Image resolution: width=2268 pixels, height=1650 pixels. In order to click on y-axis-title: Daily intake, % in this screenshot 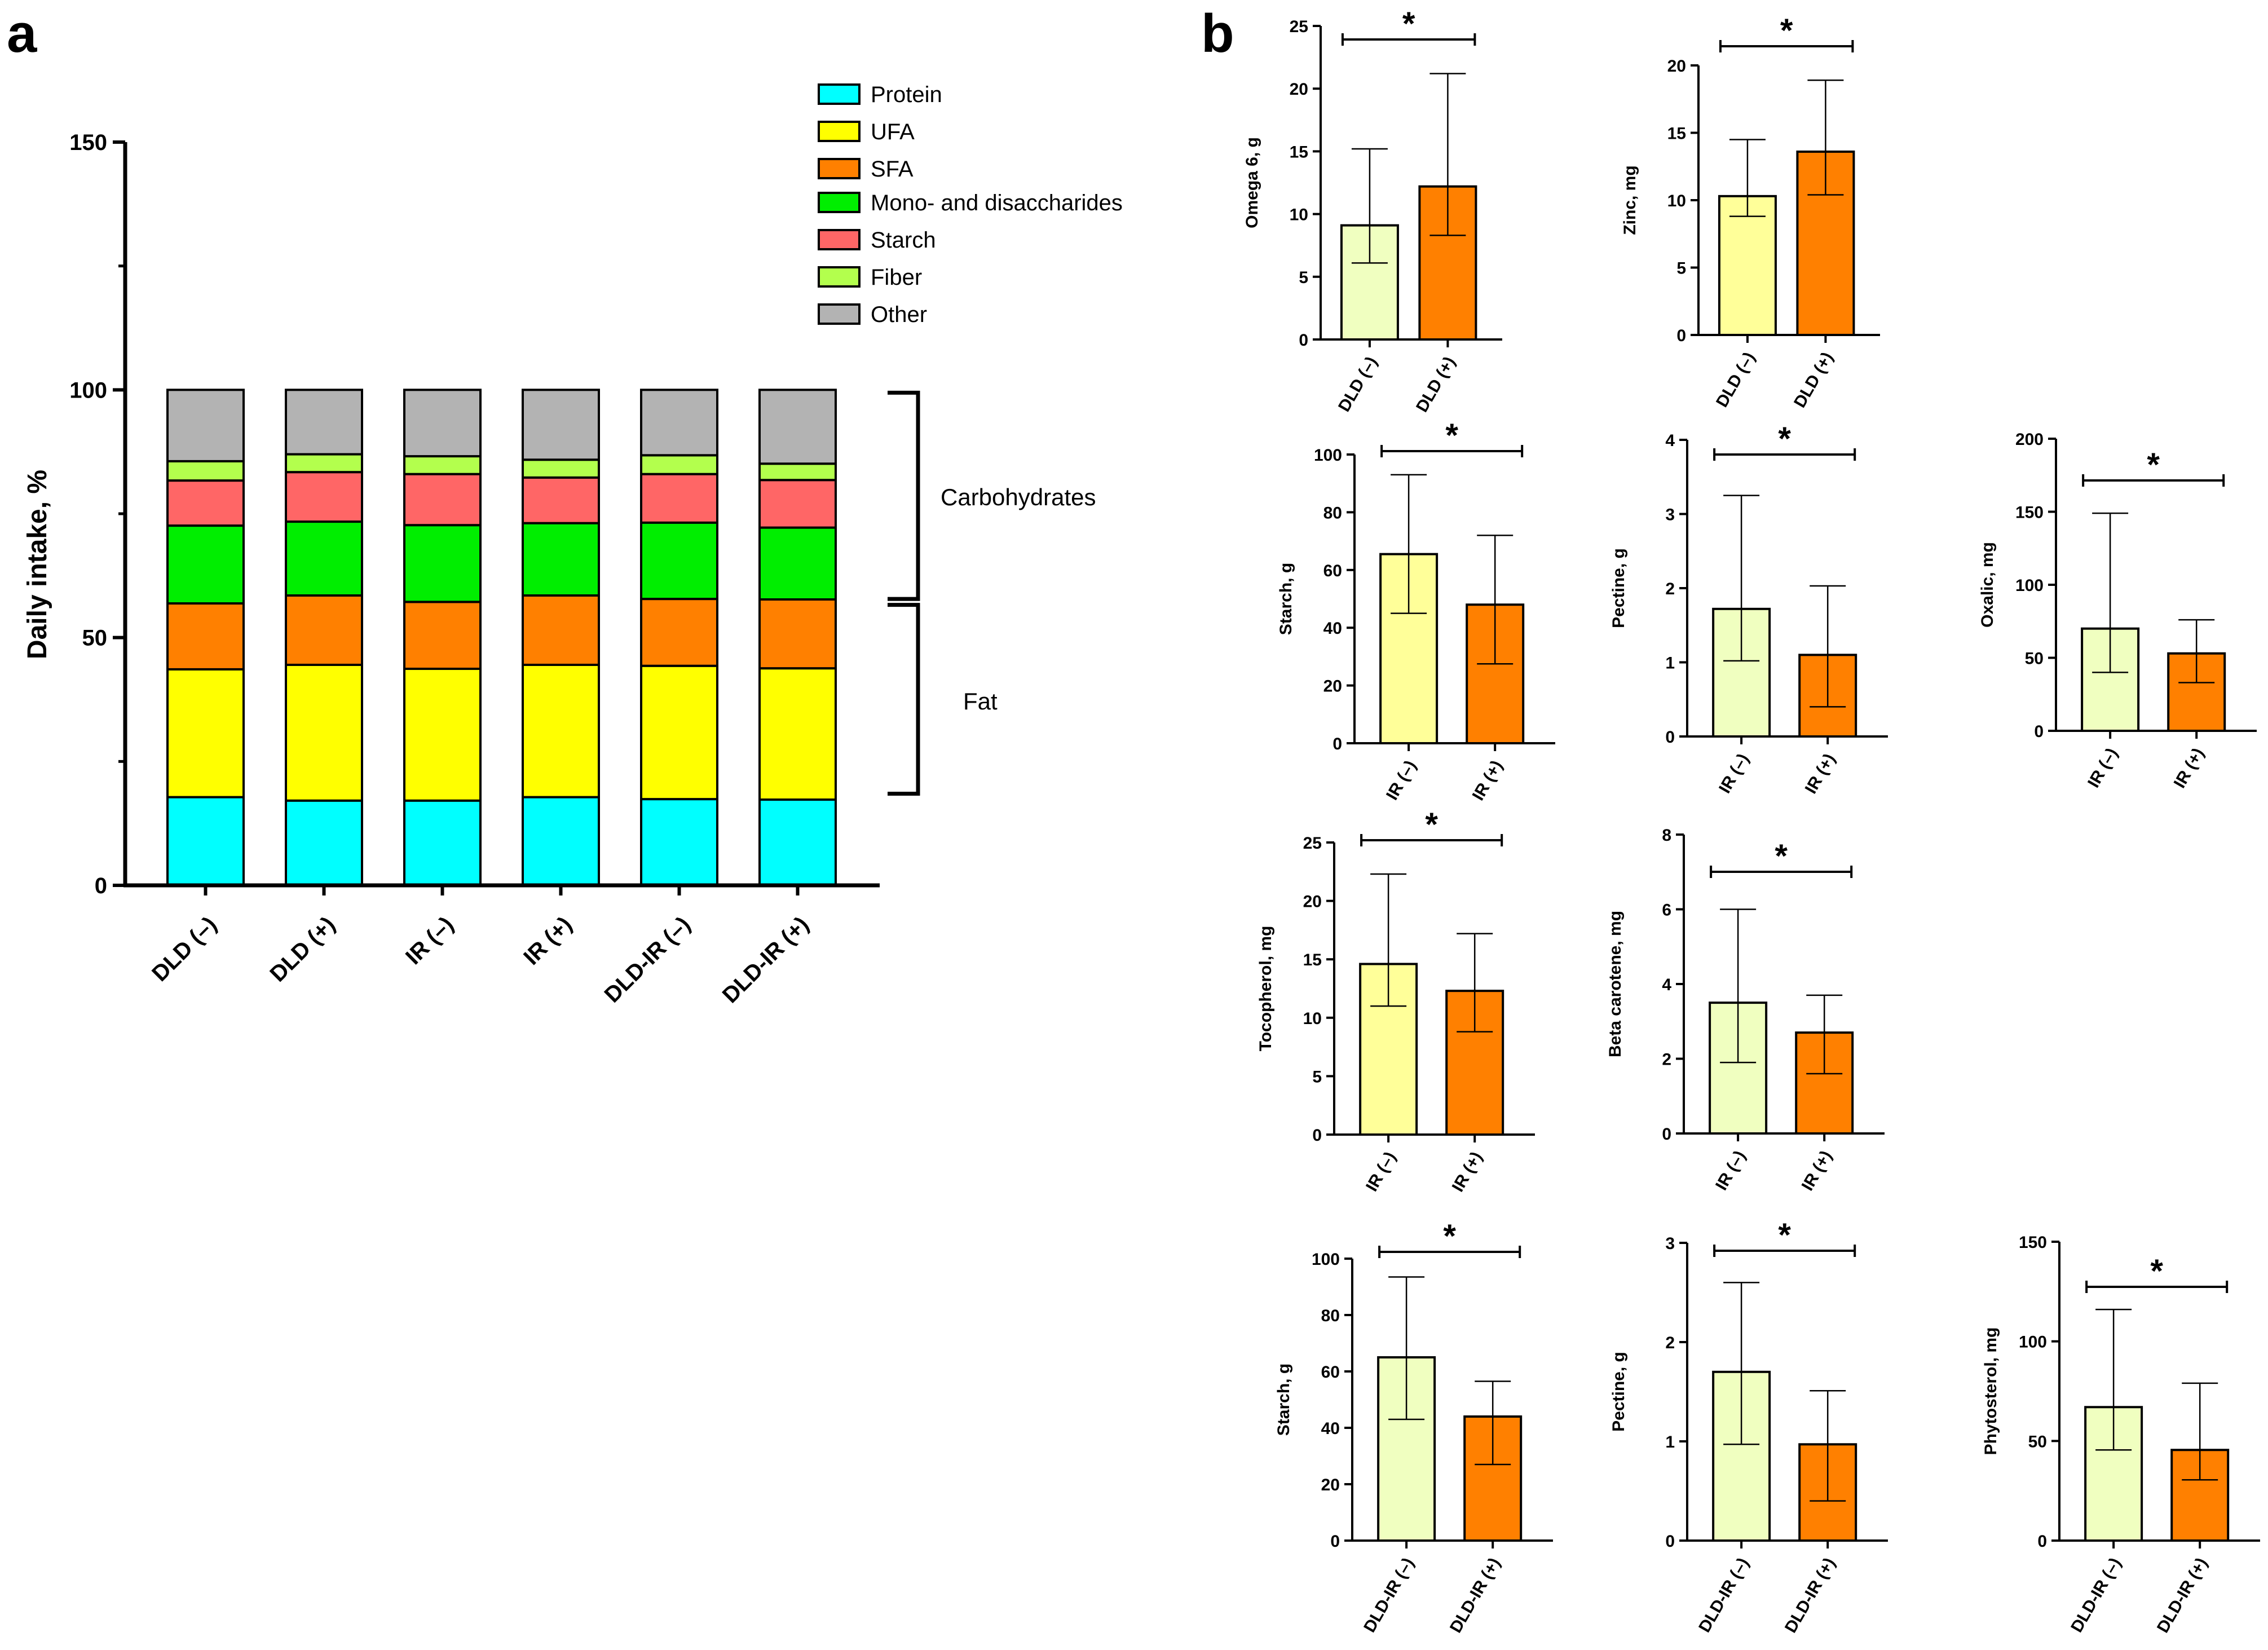, I will do `click(37, 565)`.